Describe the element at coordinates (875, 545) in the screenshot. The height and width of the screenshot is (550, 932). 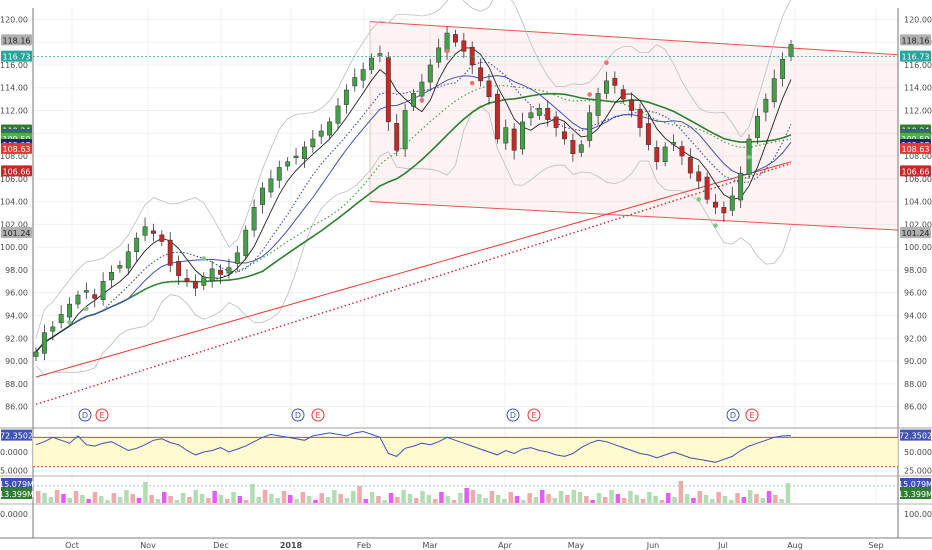
I see `x-tick-label: Sep` at that location.